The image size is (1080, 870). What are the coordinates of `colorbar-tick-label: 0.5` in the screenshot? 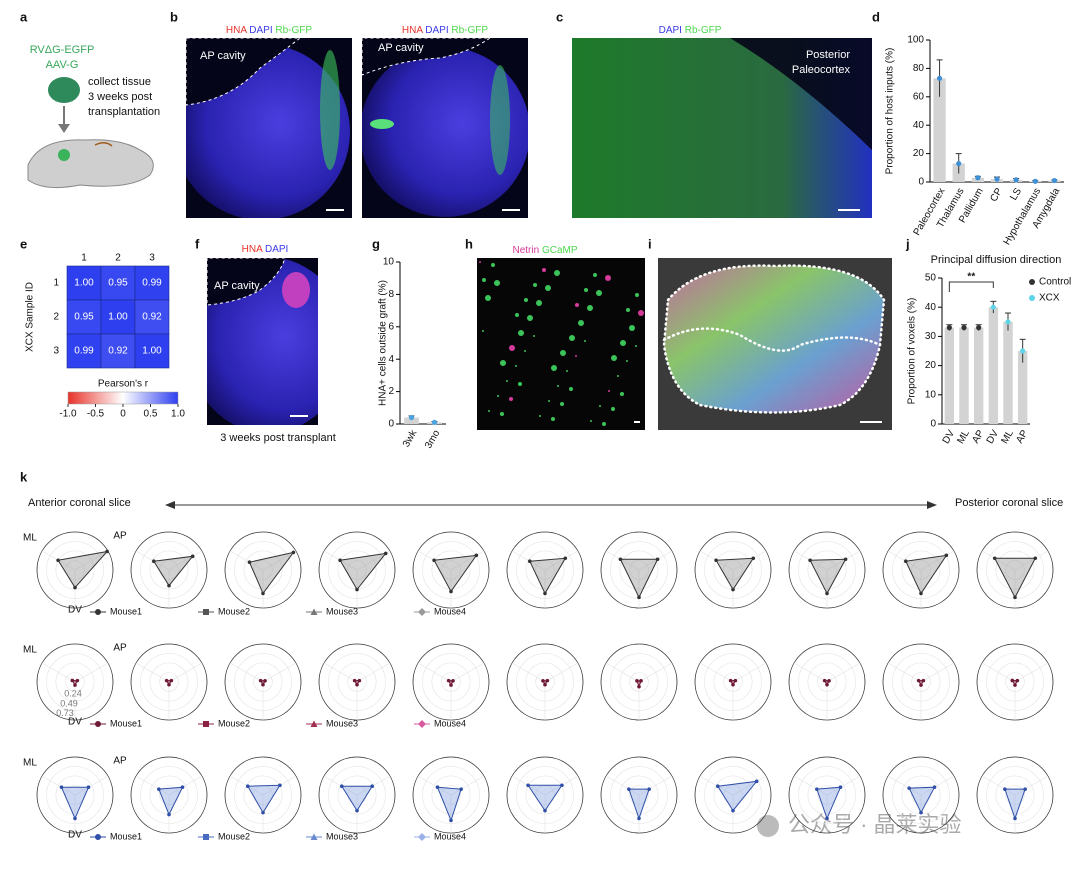 It's located at (151, 414).